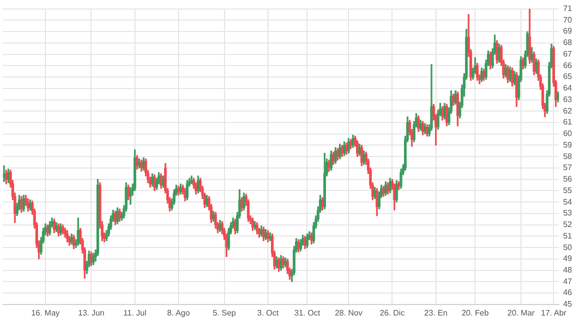  What do you see at coordinates (568, 88) in the screenshot?
I see `y-tick-label: 64` at bounding box center [568, 88].